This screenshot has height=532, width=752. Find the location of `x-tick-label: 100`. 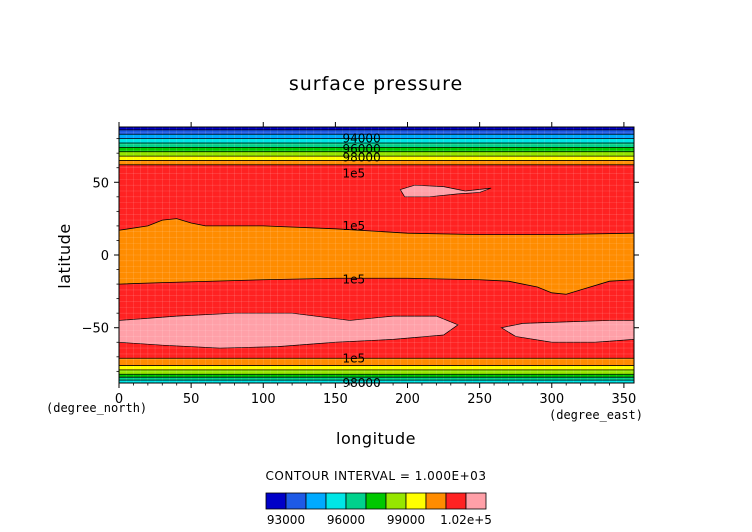

x-tick-label: 100 is located at coordinates (263, 399).